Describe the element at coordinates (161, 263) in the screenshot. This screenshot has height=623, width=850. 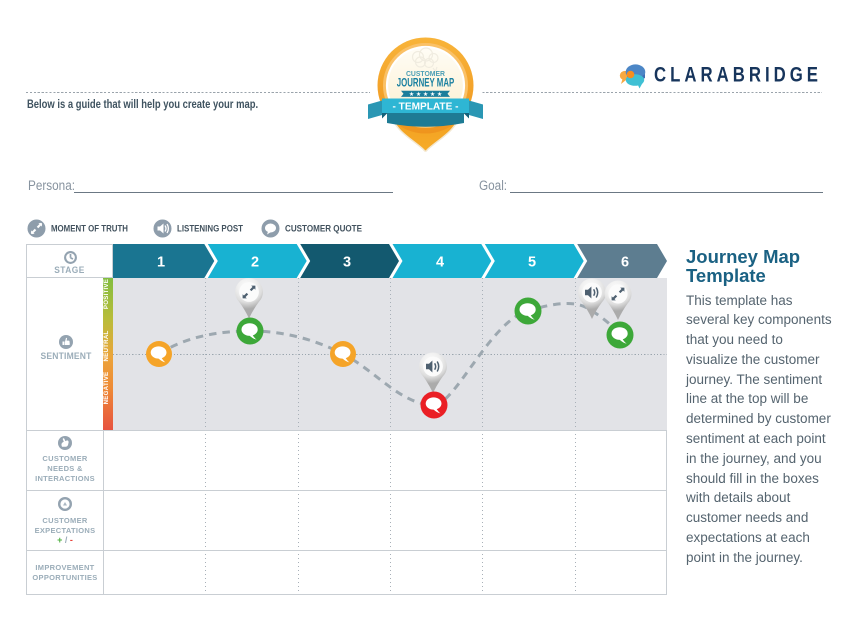
I see `svg-text: 1` at that location.